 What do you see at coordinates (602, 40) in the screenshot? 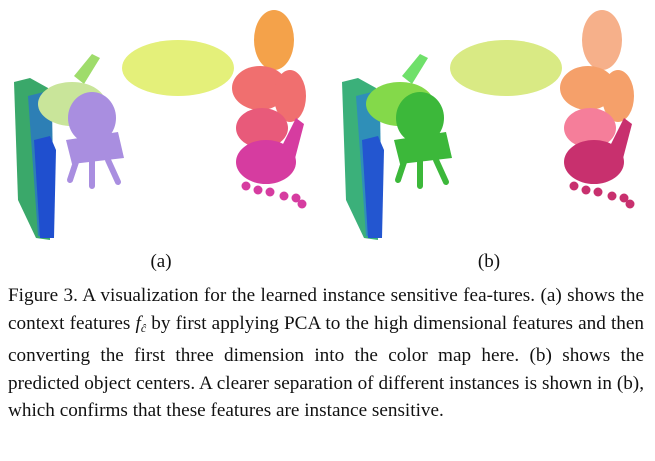
I see `panel-b-stack-top` at bounding box center [602, 40].